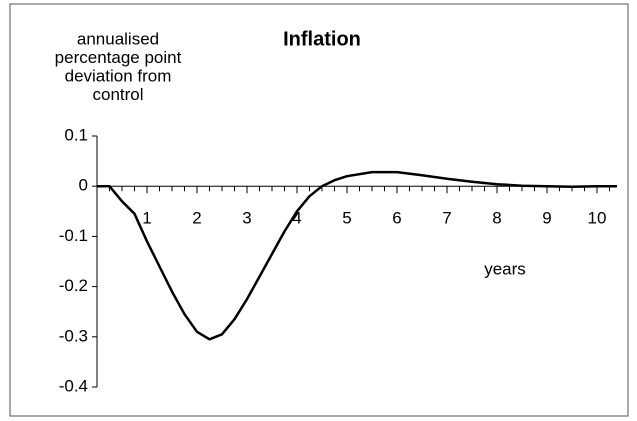  What do you see at coordinates (117, 94) in the screenshot?
I see `y-axis-label: control` at bounding box center [117, 94].